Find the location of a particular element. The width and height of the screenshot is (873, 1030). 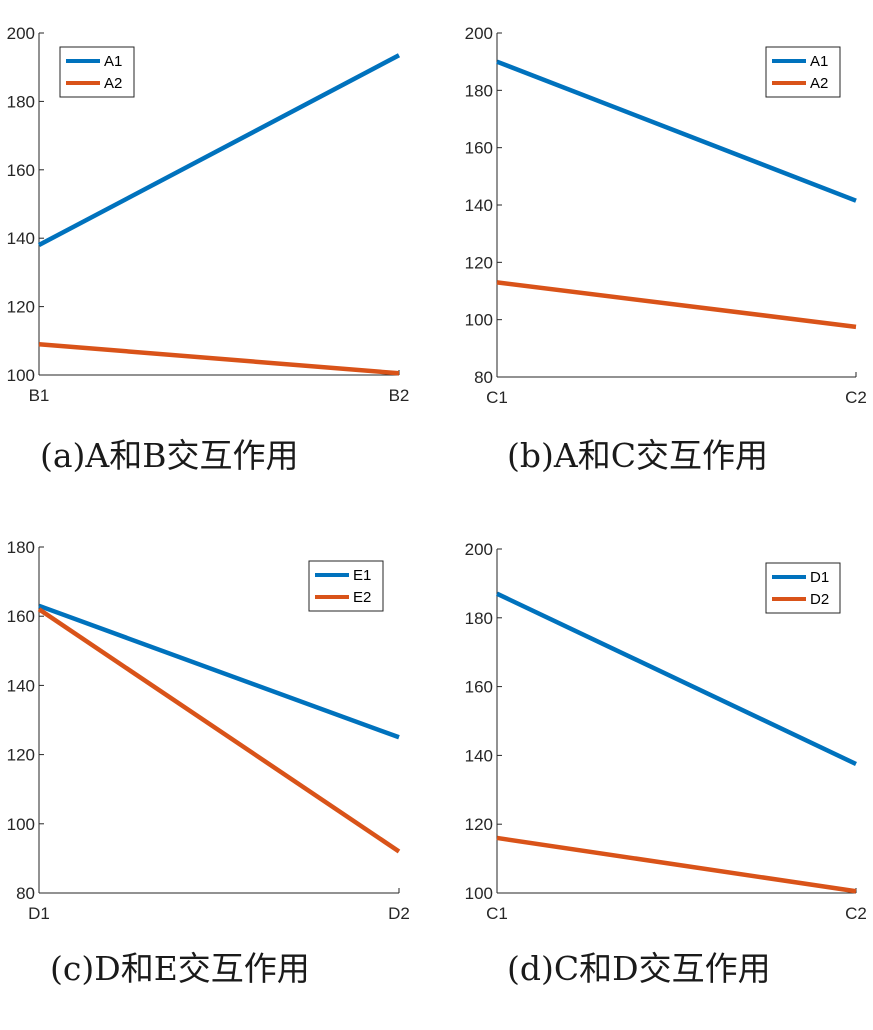

x-tick-label: B1 is located at coordinates (39, 395).